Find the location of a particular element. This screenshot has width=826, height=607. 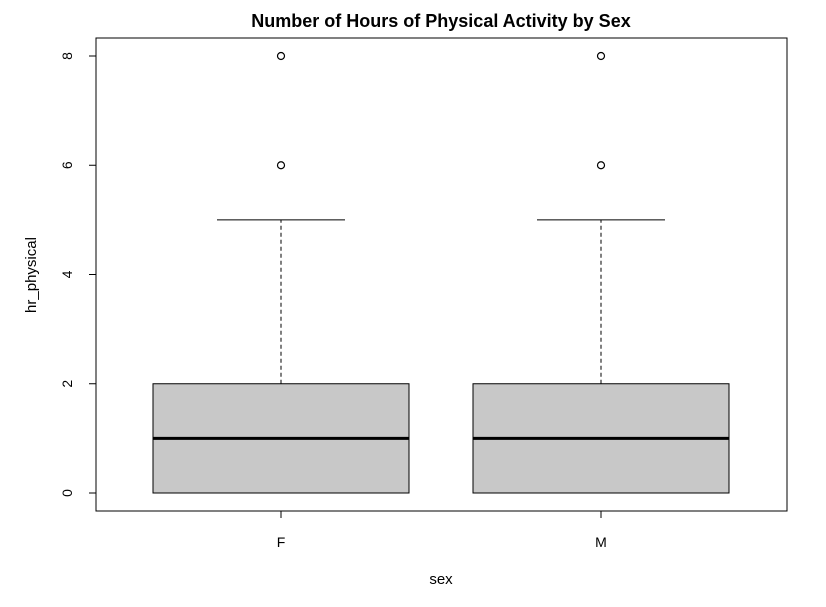

y-tick-label-6: 6 is located at coordinates (67, 165).